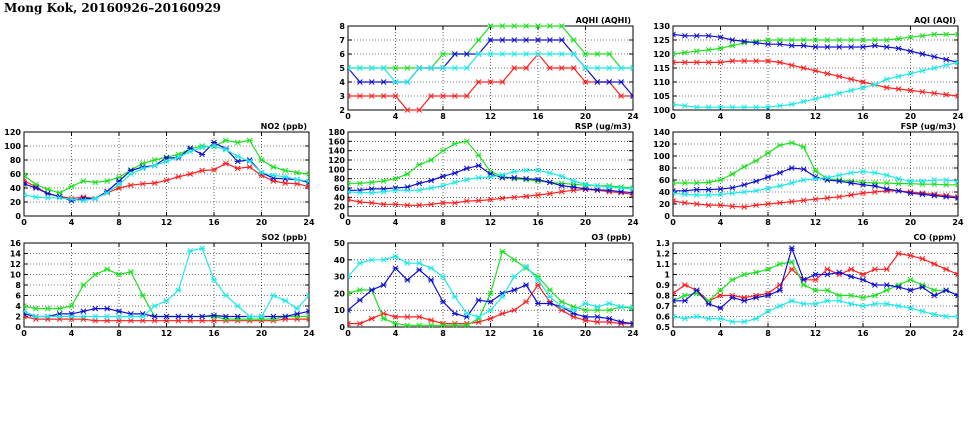  What do you see at coordinates (911, 333) in the screenshot?
I see `x-tick-label: 20` at bounding box center [911, 333].